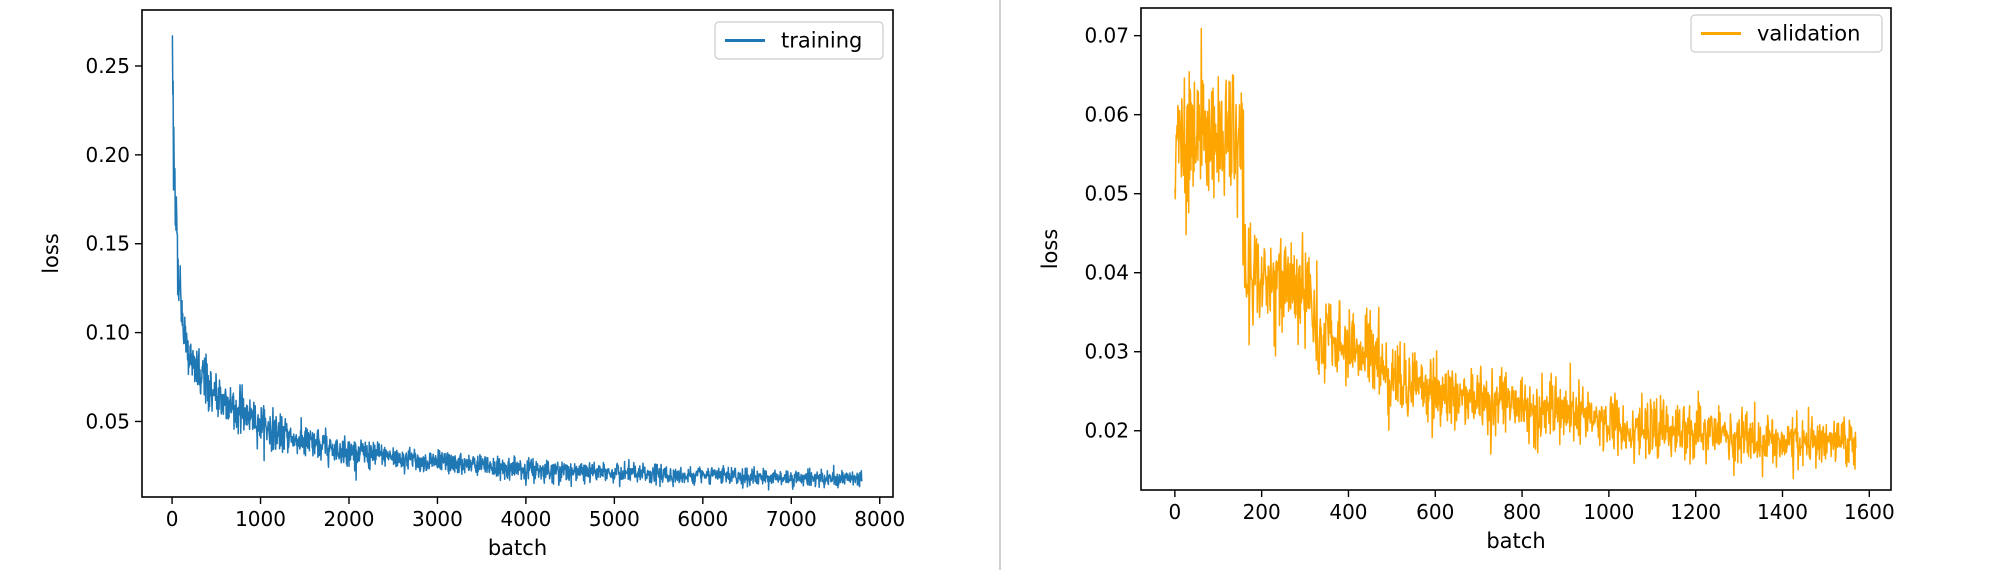 This screenshot has width=2000, height=570. I want to click on x-tick-label: 1400, so click(1782, 512).